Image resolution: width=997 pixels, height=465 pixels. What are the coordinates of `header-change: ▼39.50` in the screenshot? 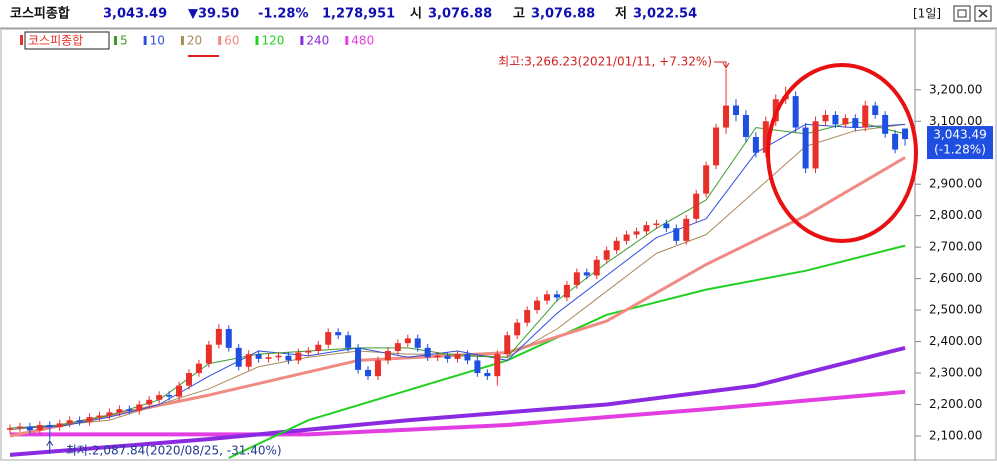 It's located at (213, 14).